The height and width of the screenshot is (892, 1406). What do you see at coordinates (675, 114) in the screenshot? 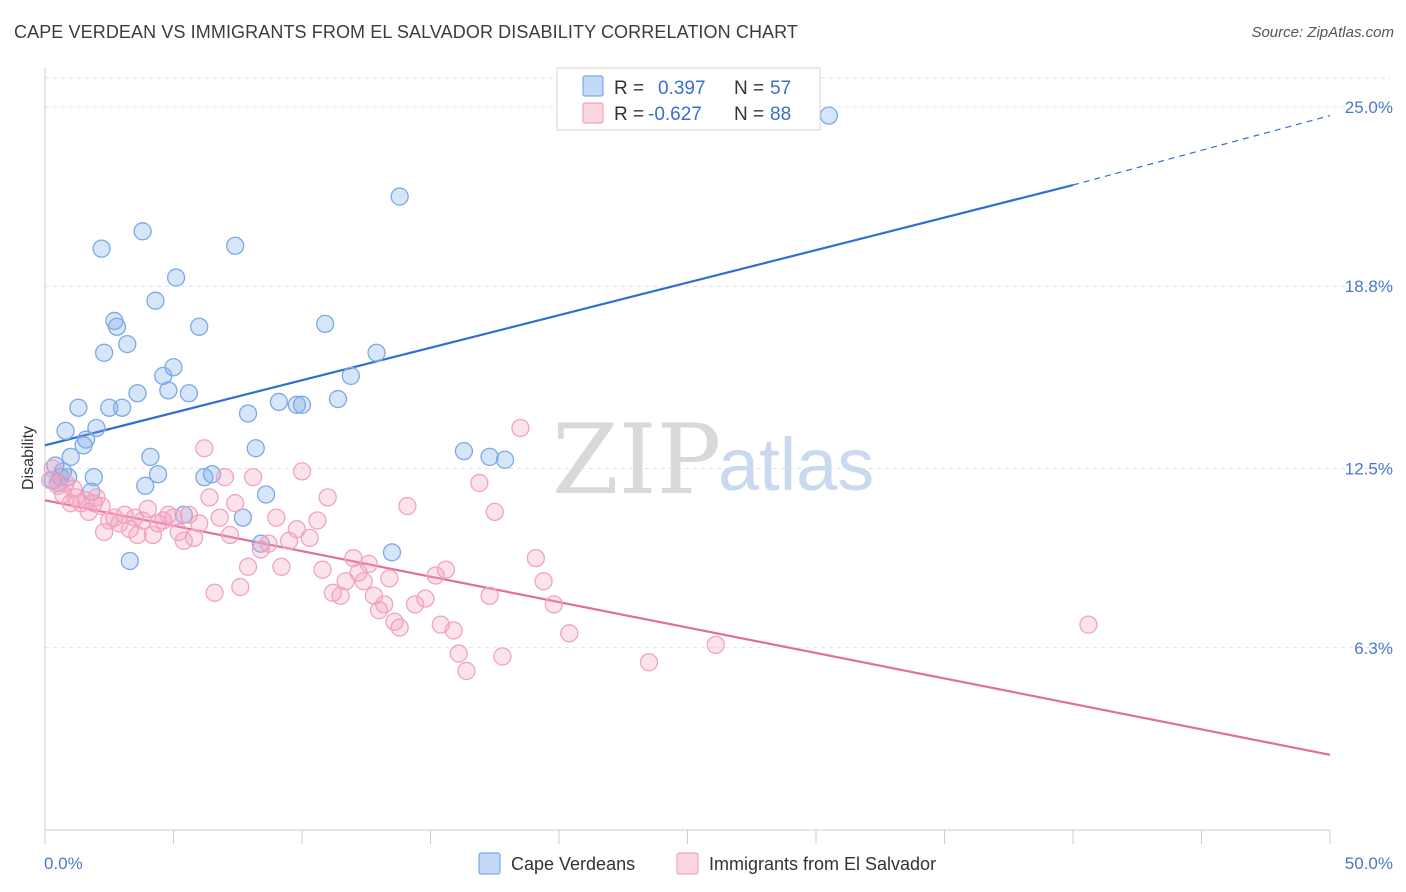
I see `legend-r-value-1: -0.627` at bounding box center [675, 114].